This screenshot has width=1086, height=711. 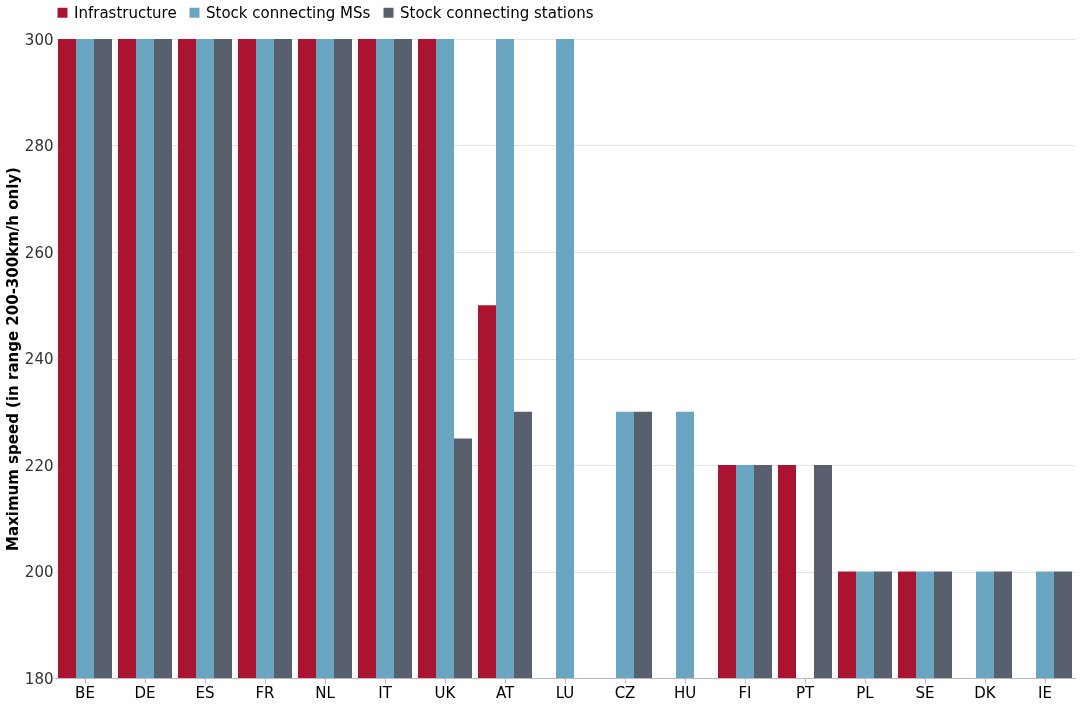 I want to click on y-tick-label: 280, so click(x=39, y=146).